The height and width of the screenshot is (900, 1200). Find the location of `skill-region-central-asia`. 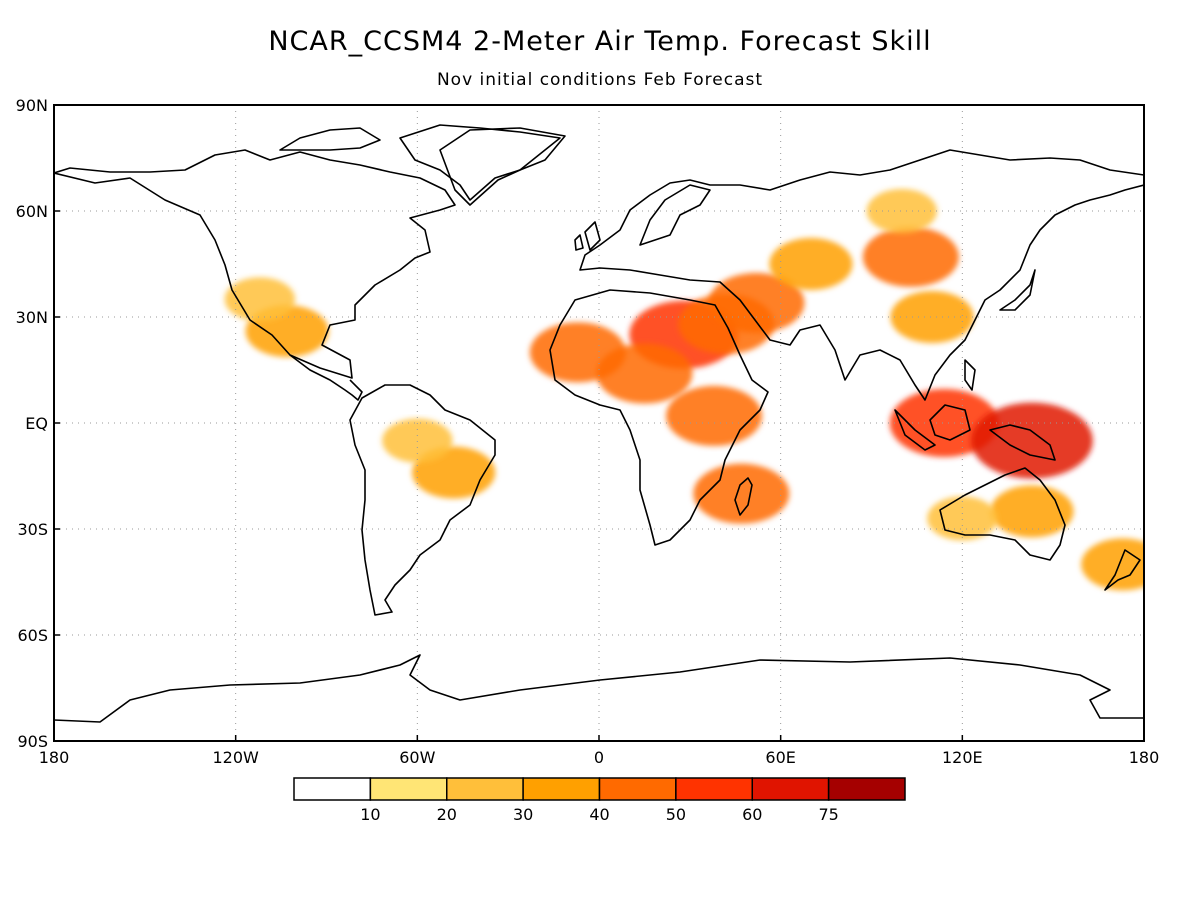

skill-region-central-asia is located at coordinates (811, 264).